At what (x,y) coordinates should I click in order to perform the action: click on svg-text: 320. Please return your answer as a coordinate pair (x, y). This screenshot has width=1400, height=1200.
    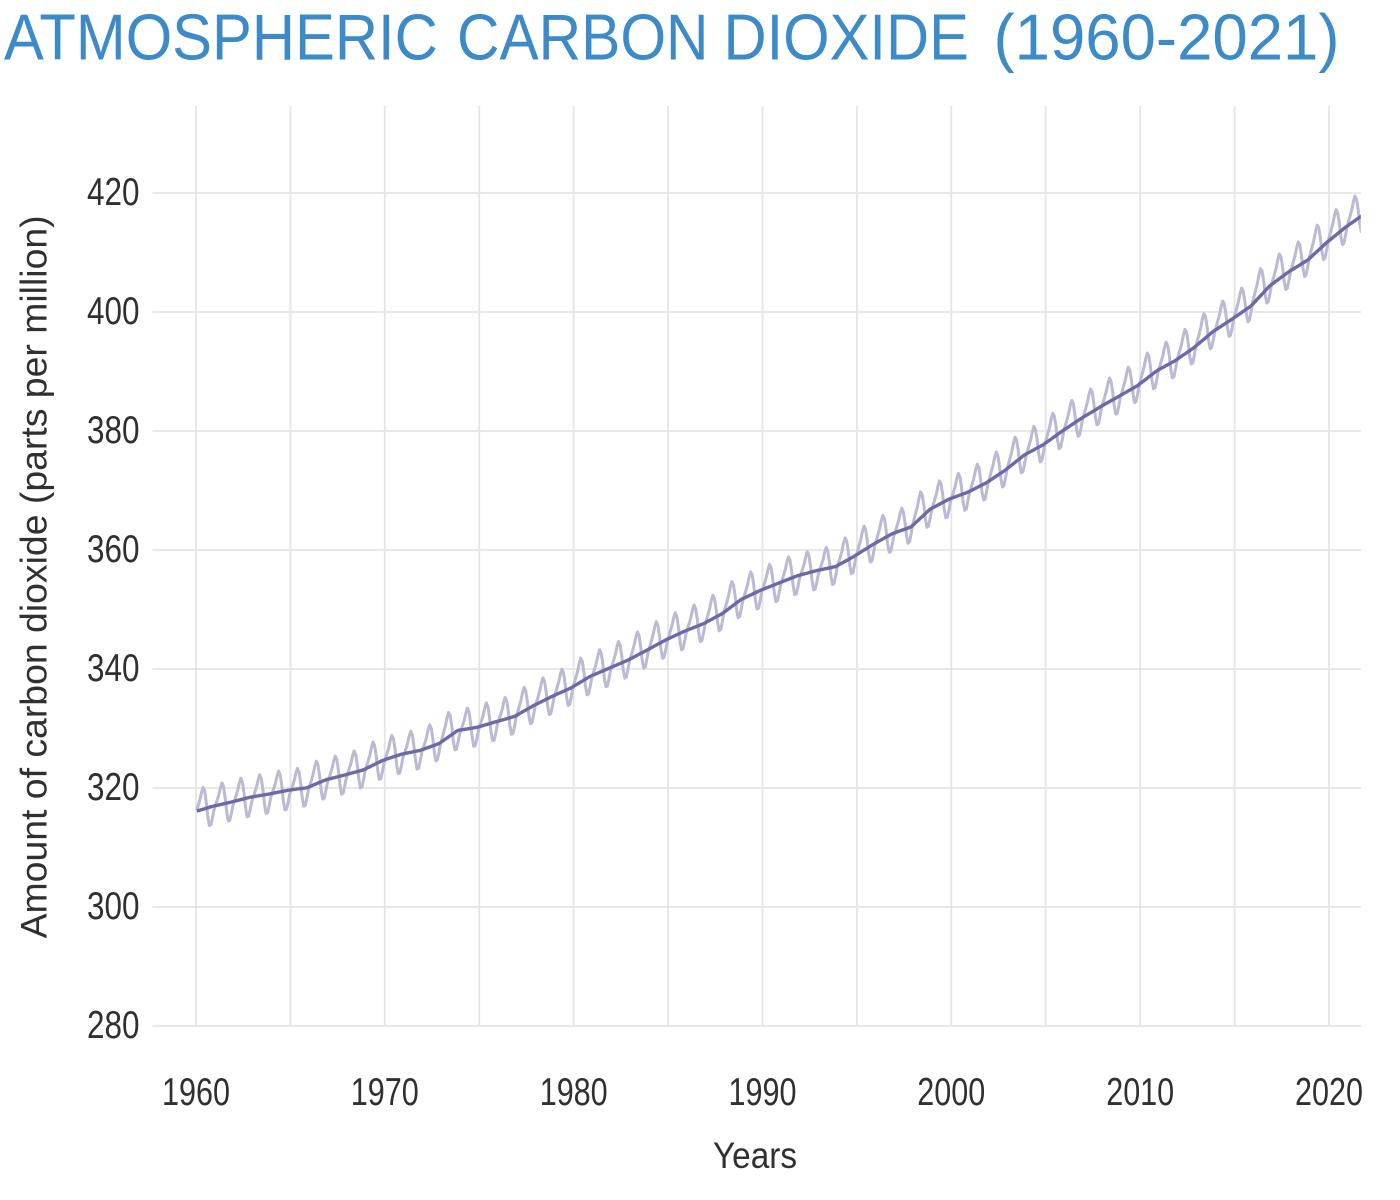
    Looking at the image, I should click on (113, 787).